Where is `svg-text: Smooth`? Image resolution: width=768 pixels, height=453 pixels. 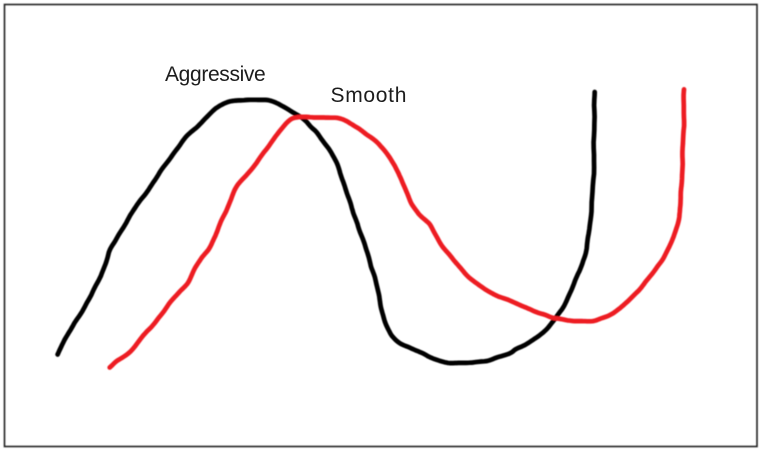
svg-text: Smooth is located at coordinates (369, 95).